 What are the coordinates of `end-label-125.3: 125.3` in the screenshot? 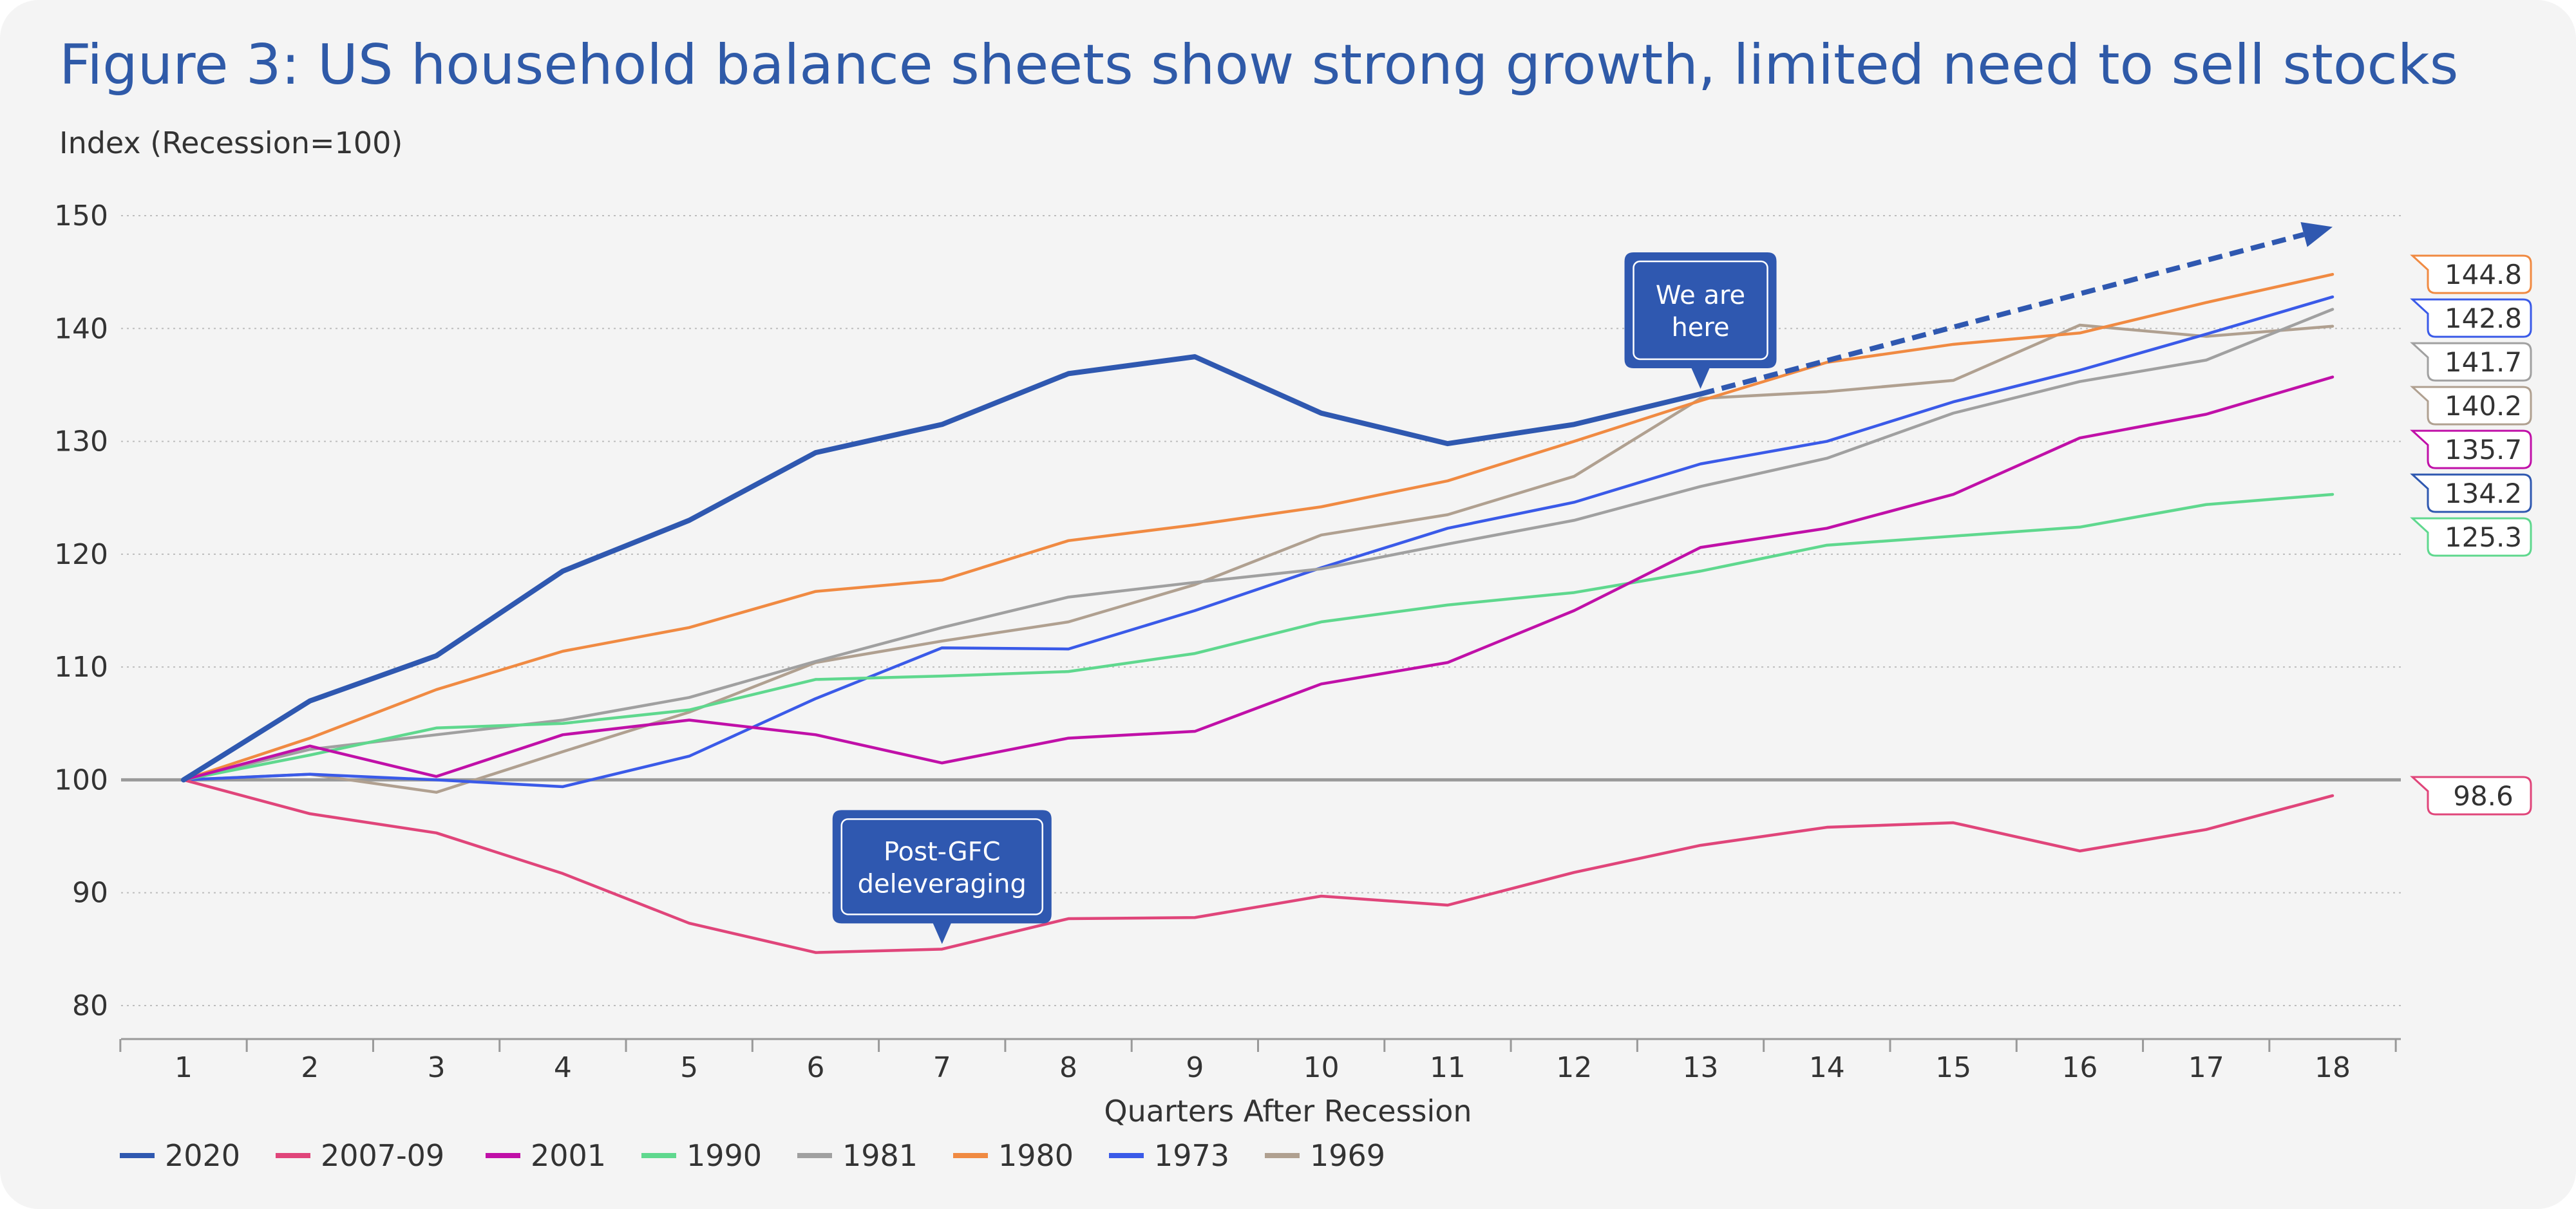 It's located at (2471, 537).